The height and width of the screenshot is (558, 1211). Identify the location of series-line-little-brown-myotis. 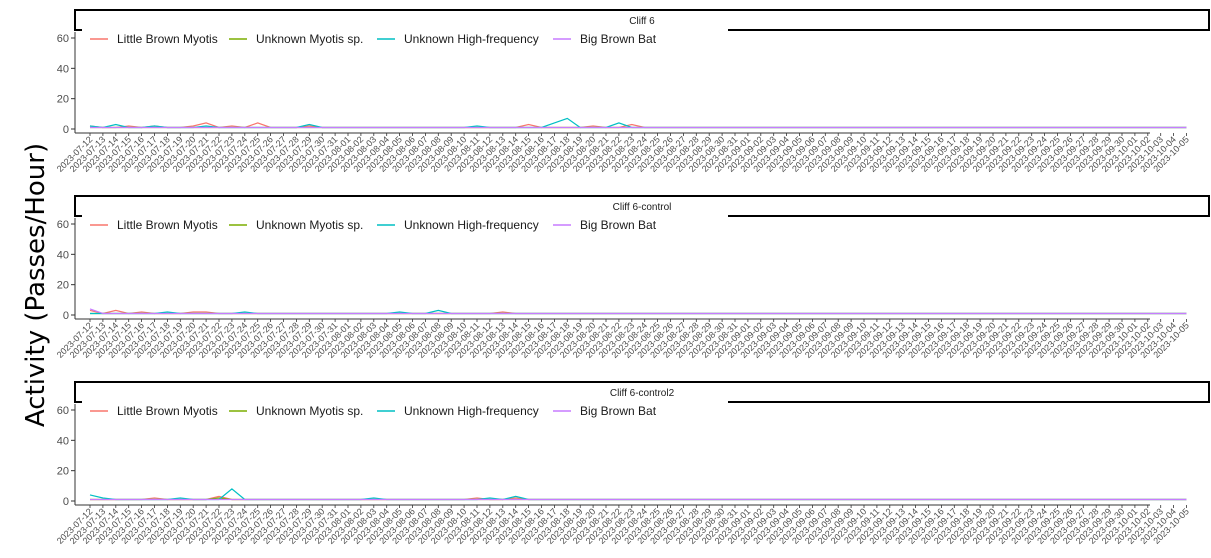
(638, 125).